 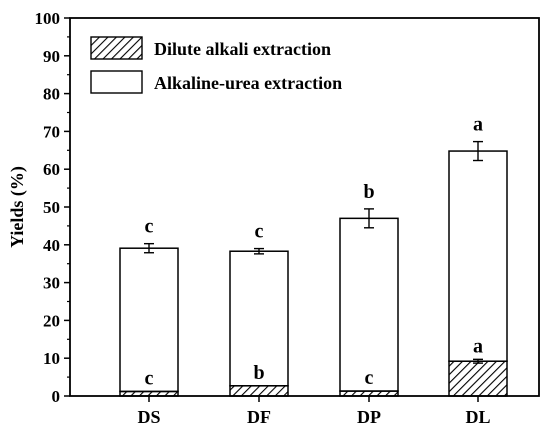 I want to click on y-tick-label: 40, so click(x=51, y=245).